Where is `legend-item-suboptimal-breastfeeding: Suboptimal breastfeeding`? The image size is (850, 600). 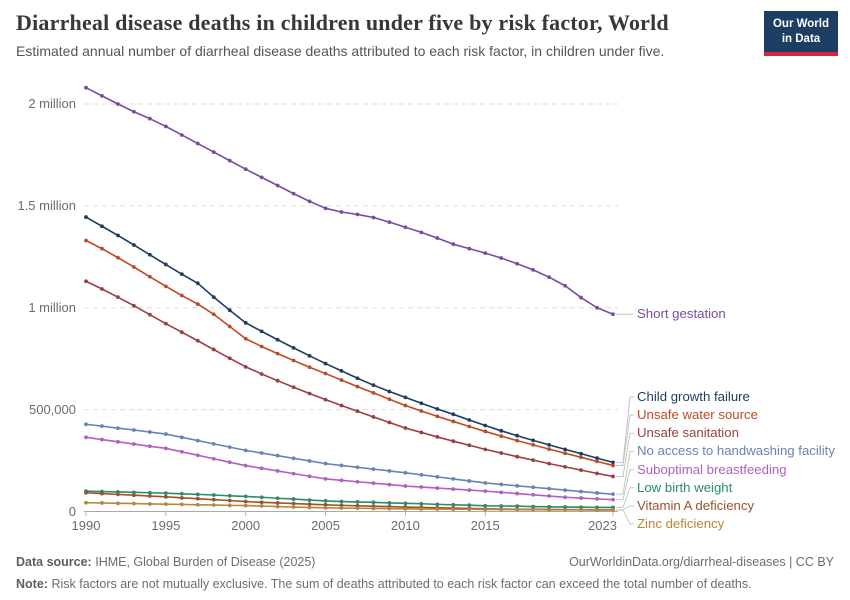 legend-item-suboptimal-breastfeeding: Suboptimal breastfeeding is located at coordinates (712, 469).